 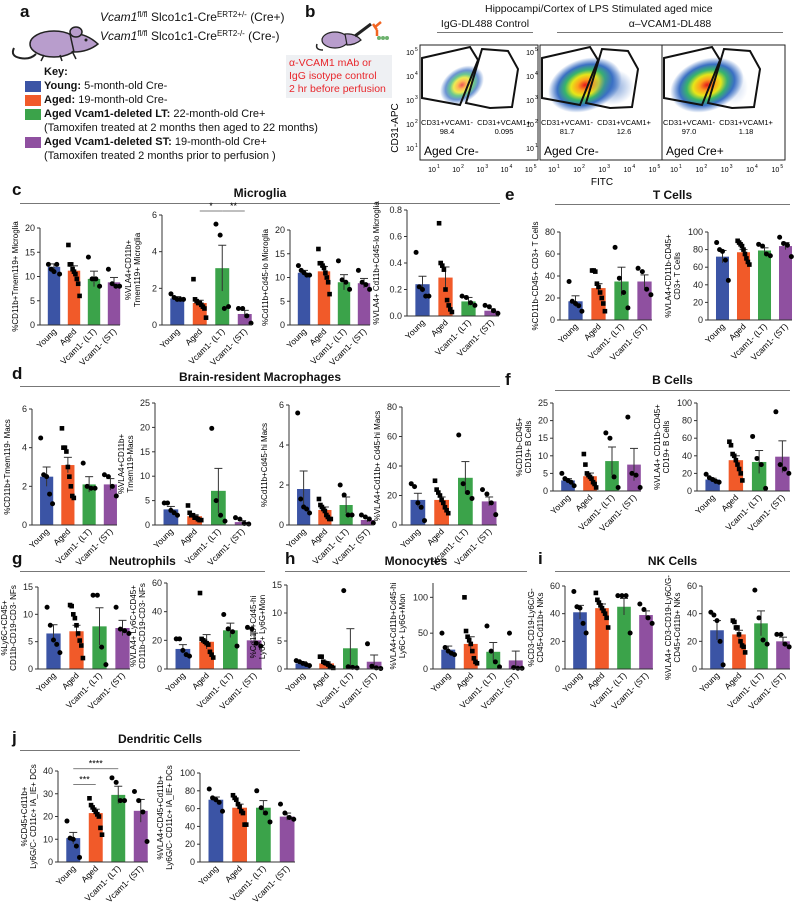 I want to click on significance-label: ***, so click(x=84, y=780).